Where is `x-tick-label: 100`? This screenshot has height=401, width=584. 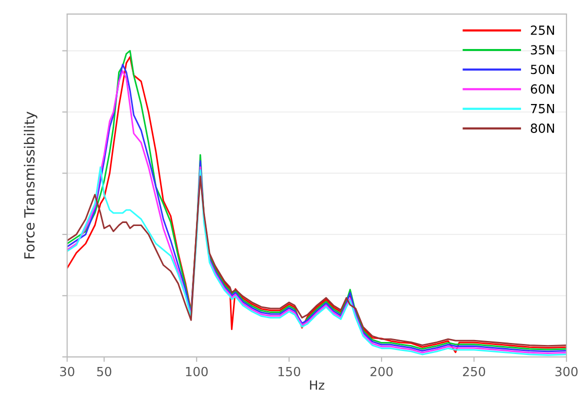
x-tick-label: 100 is located at coordinates (197, 371).